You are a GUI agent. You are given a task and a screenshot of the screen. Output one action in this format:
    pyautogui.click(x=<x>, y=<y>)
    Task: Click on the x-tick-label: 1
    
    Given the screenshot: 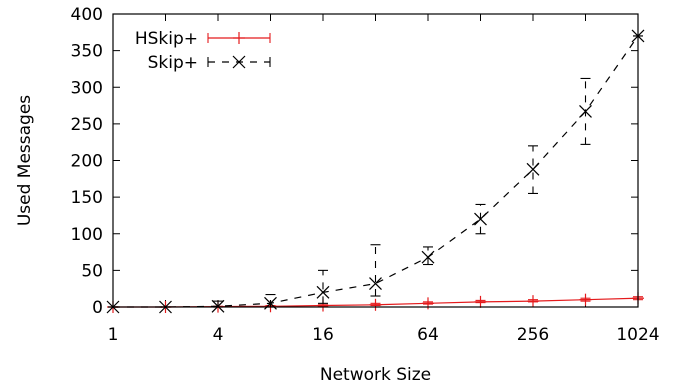 What is the action you would take?
    pyautogui.click(x=113, y=335)
    